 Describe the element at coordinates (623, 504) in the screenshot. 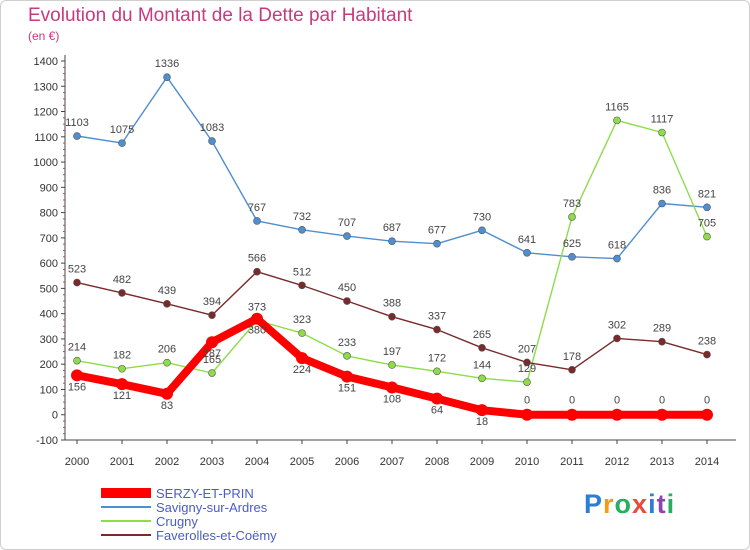

I see `logo-letter: o` at that location.